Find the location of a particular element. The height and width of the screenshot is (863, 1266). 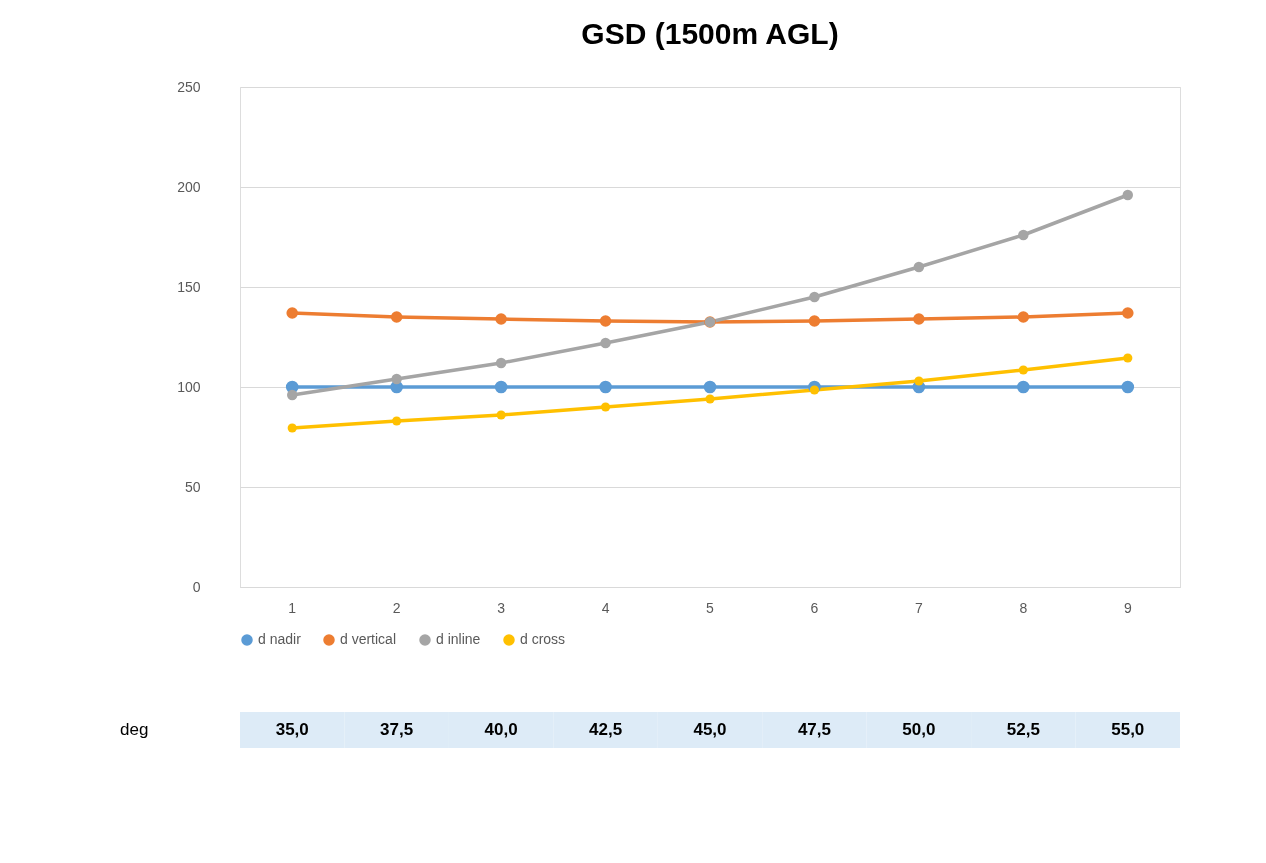

legend-label: d nadir is located at coordinates (280, 639).